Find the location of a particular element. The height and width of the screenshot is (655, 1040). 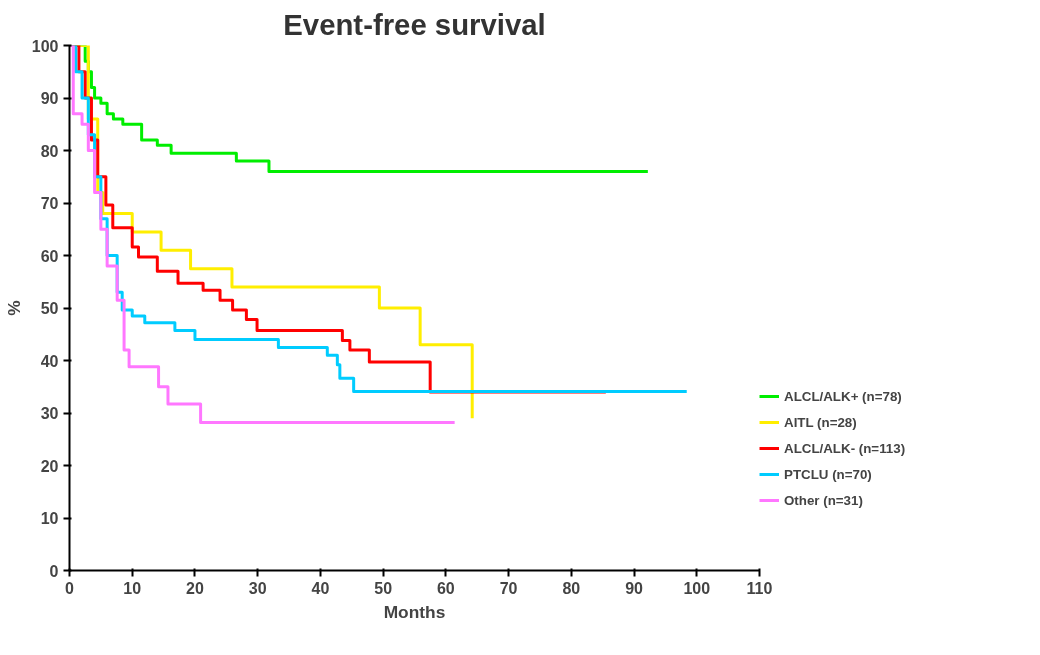

y-tick-label: 30 is located at coordinates (49, 413).